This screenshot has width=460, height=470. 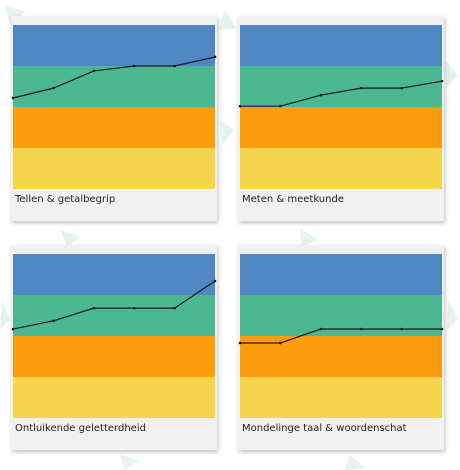 I want to click on chart-title: Mondelinge taal & woordenschat, so click(x=324, y=428).